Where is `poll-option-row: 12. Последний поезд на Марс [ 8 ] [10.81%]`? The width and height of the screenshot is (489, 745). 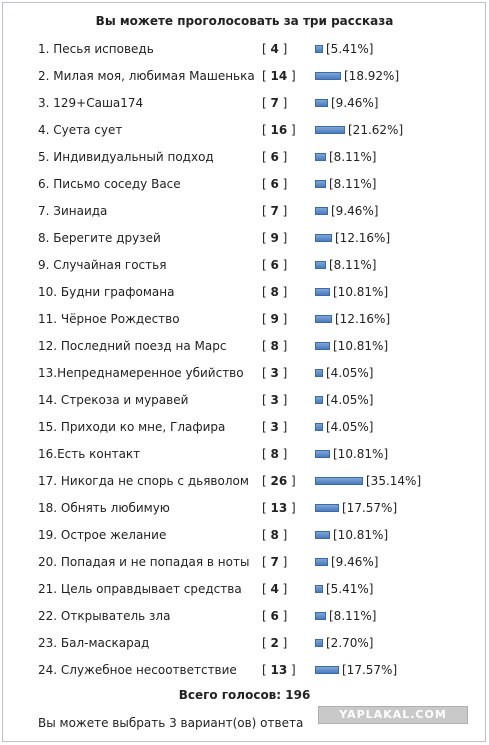
poll-option-row: 12. Последний поезд на Марс [ 8 ] [10.81%] is located at coordinates (244, 346).